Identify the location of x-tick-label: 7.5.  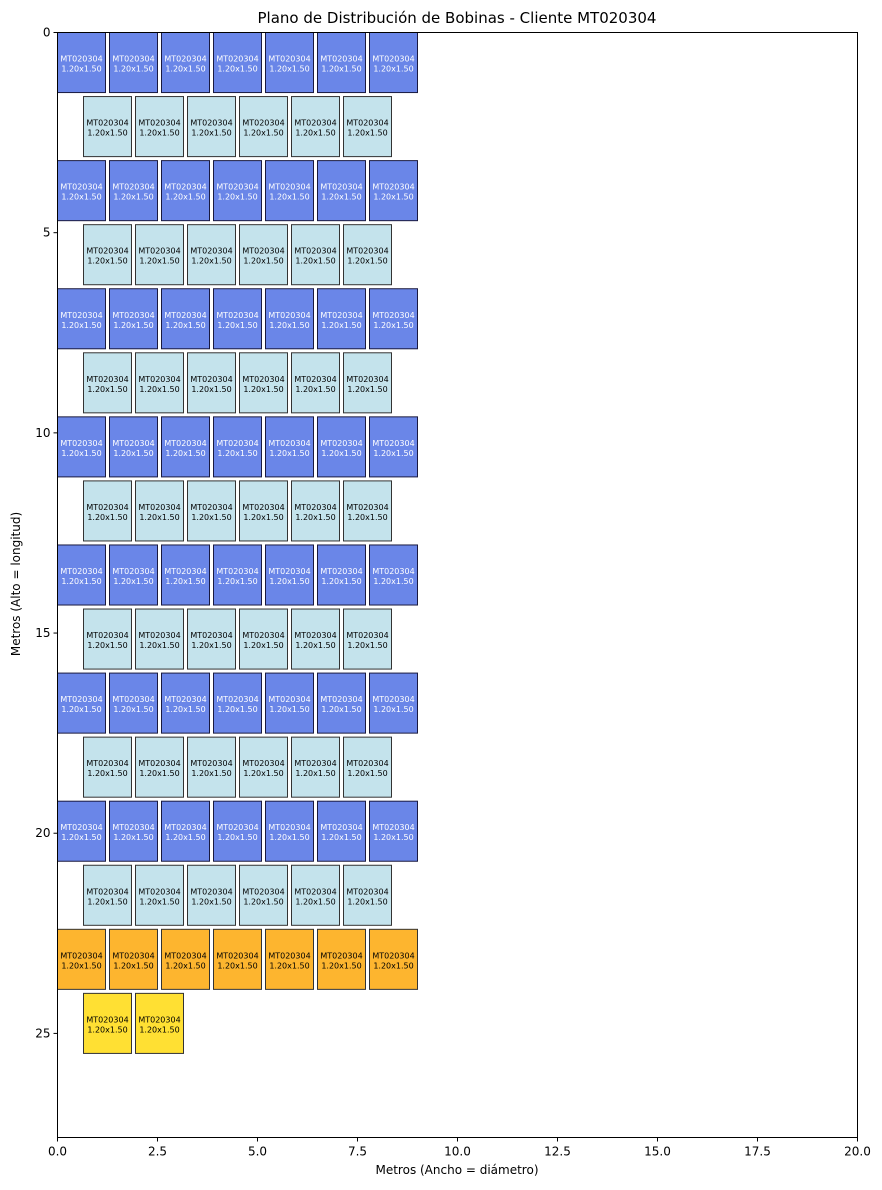
(357, 1152).